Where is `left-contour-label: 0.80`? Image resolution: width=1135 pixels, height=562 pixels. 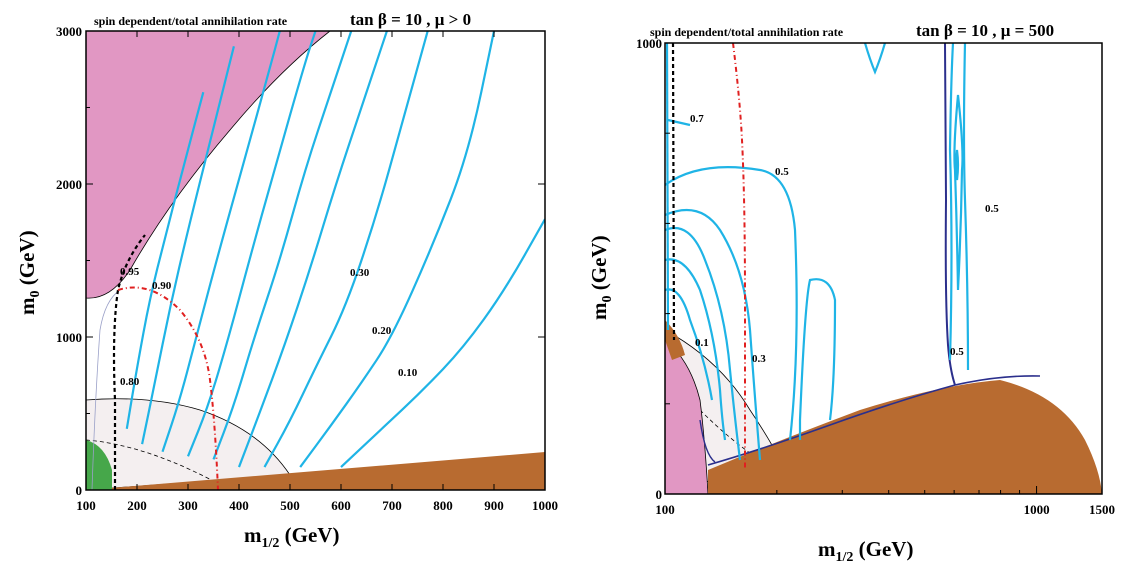
left-contour-label: 0.80 is located at coordinates (130, 382).